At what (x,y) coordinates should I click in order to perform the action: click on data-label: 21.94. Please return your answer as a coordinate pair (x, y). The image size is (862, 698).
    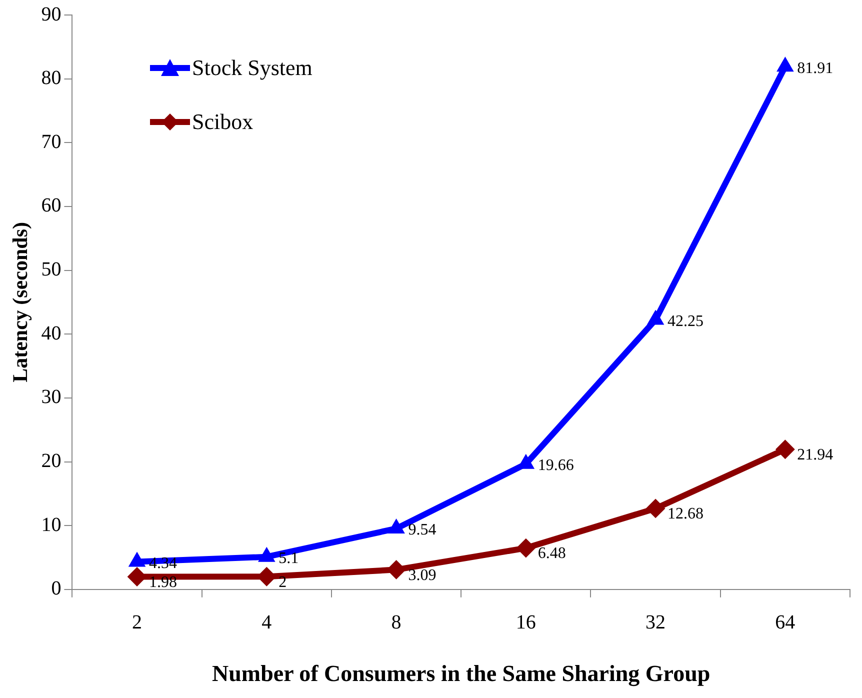
    Looking at the image, I should click on (815, 455).